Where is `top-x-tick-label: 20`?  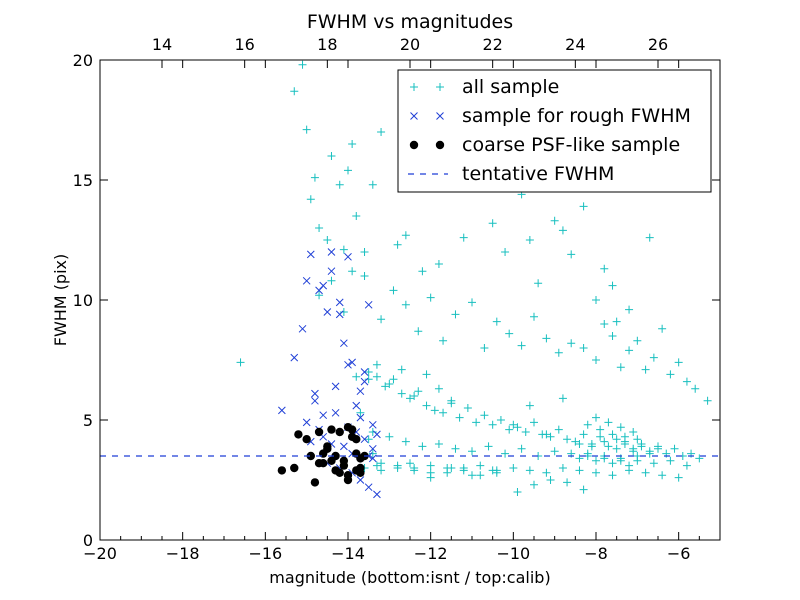
top-x-tick-label: 20 is located at coordinates (410, 44).